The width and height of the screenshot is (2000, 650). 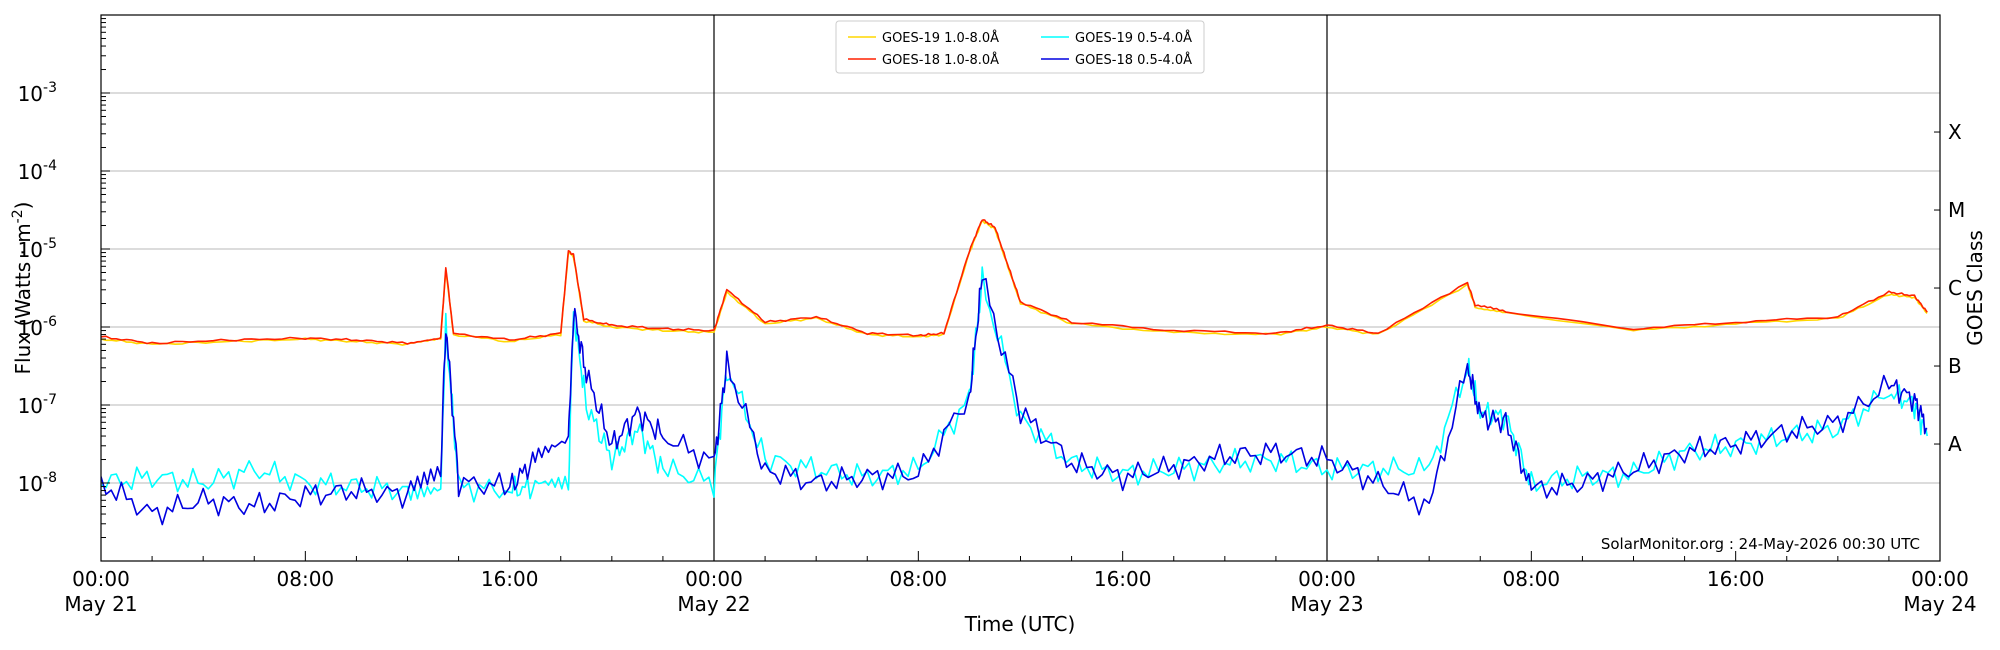 I want to click on legend-label: GOES-19 0.5-4.0Å, so click(x=1133, y=38).